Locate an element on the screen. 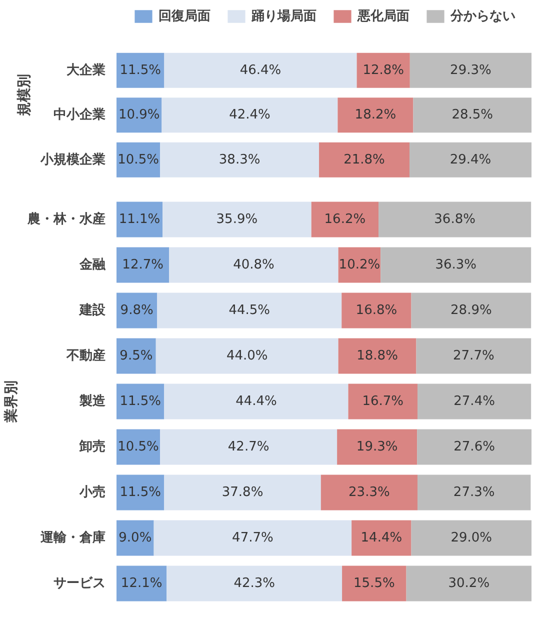 The width and height of the screenshot is (550, 628). data-label: 35.9% is located at coordinates (237, 220).